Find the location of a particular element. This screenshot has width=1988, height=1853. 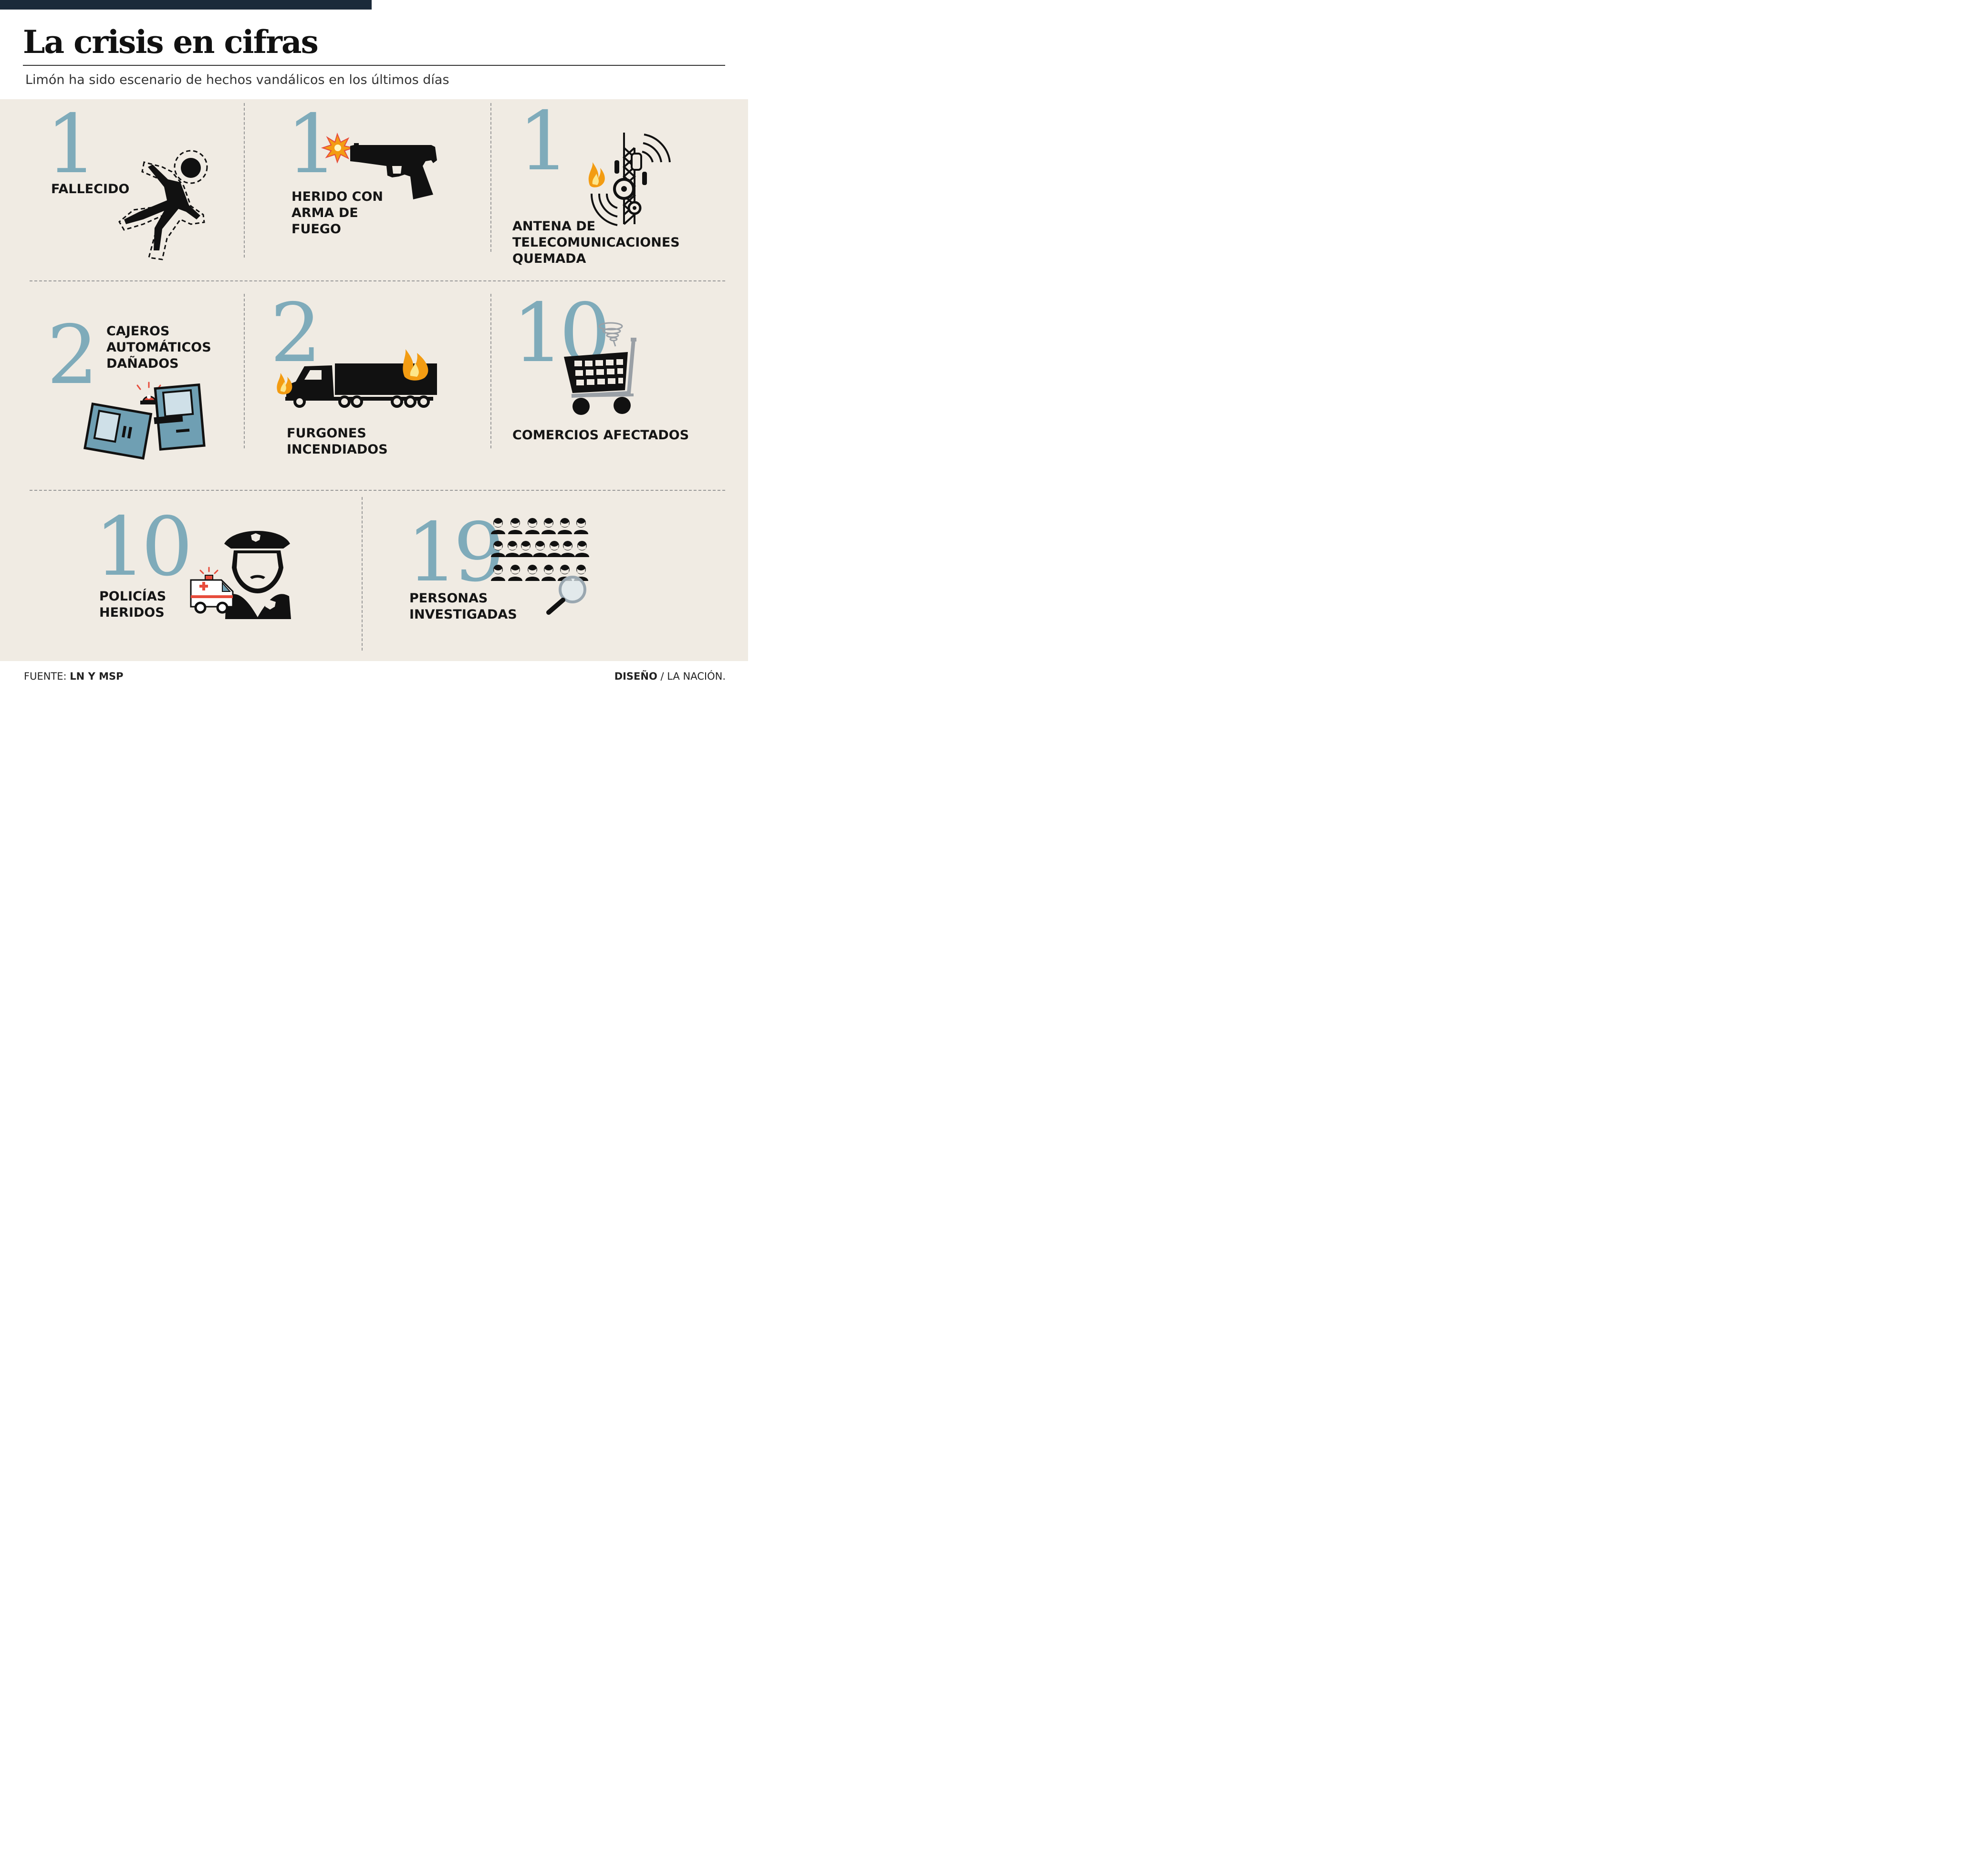

source-label: FUENTE: is located at coordinates (45, 677).